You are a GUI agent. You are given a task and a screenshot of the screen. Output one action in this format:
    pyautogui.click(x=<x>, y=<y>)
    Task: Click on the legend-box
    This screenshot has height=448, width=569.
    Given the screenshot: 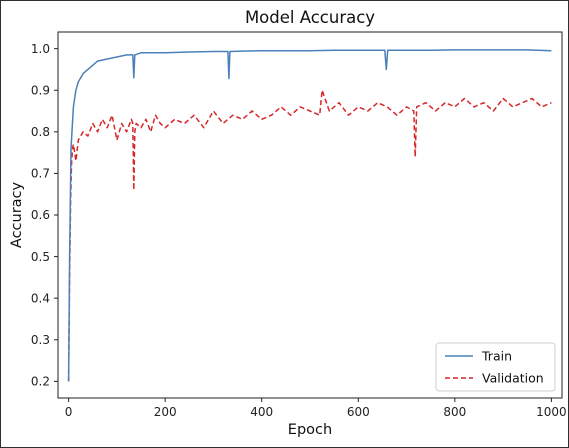 What is the action you would take?
    pyautogui.click(x=495, y=367)
    